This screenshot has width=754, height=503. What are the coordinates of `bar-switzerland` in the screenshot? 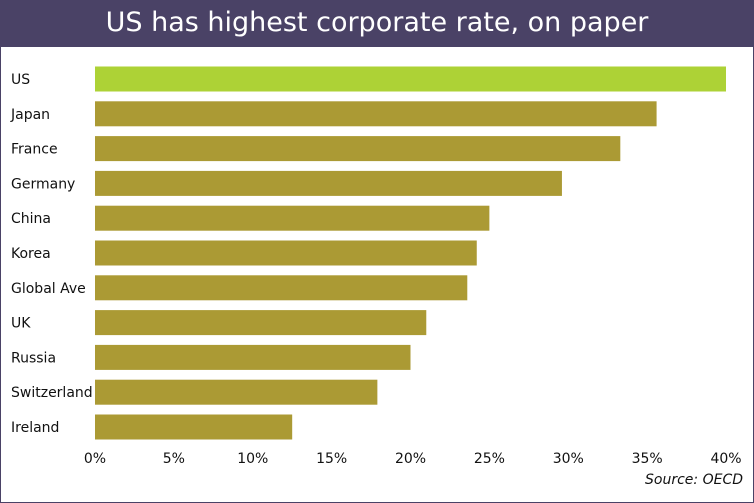 It's located at (236, 392).